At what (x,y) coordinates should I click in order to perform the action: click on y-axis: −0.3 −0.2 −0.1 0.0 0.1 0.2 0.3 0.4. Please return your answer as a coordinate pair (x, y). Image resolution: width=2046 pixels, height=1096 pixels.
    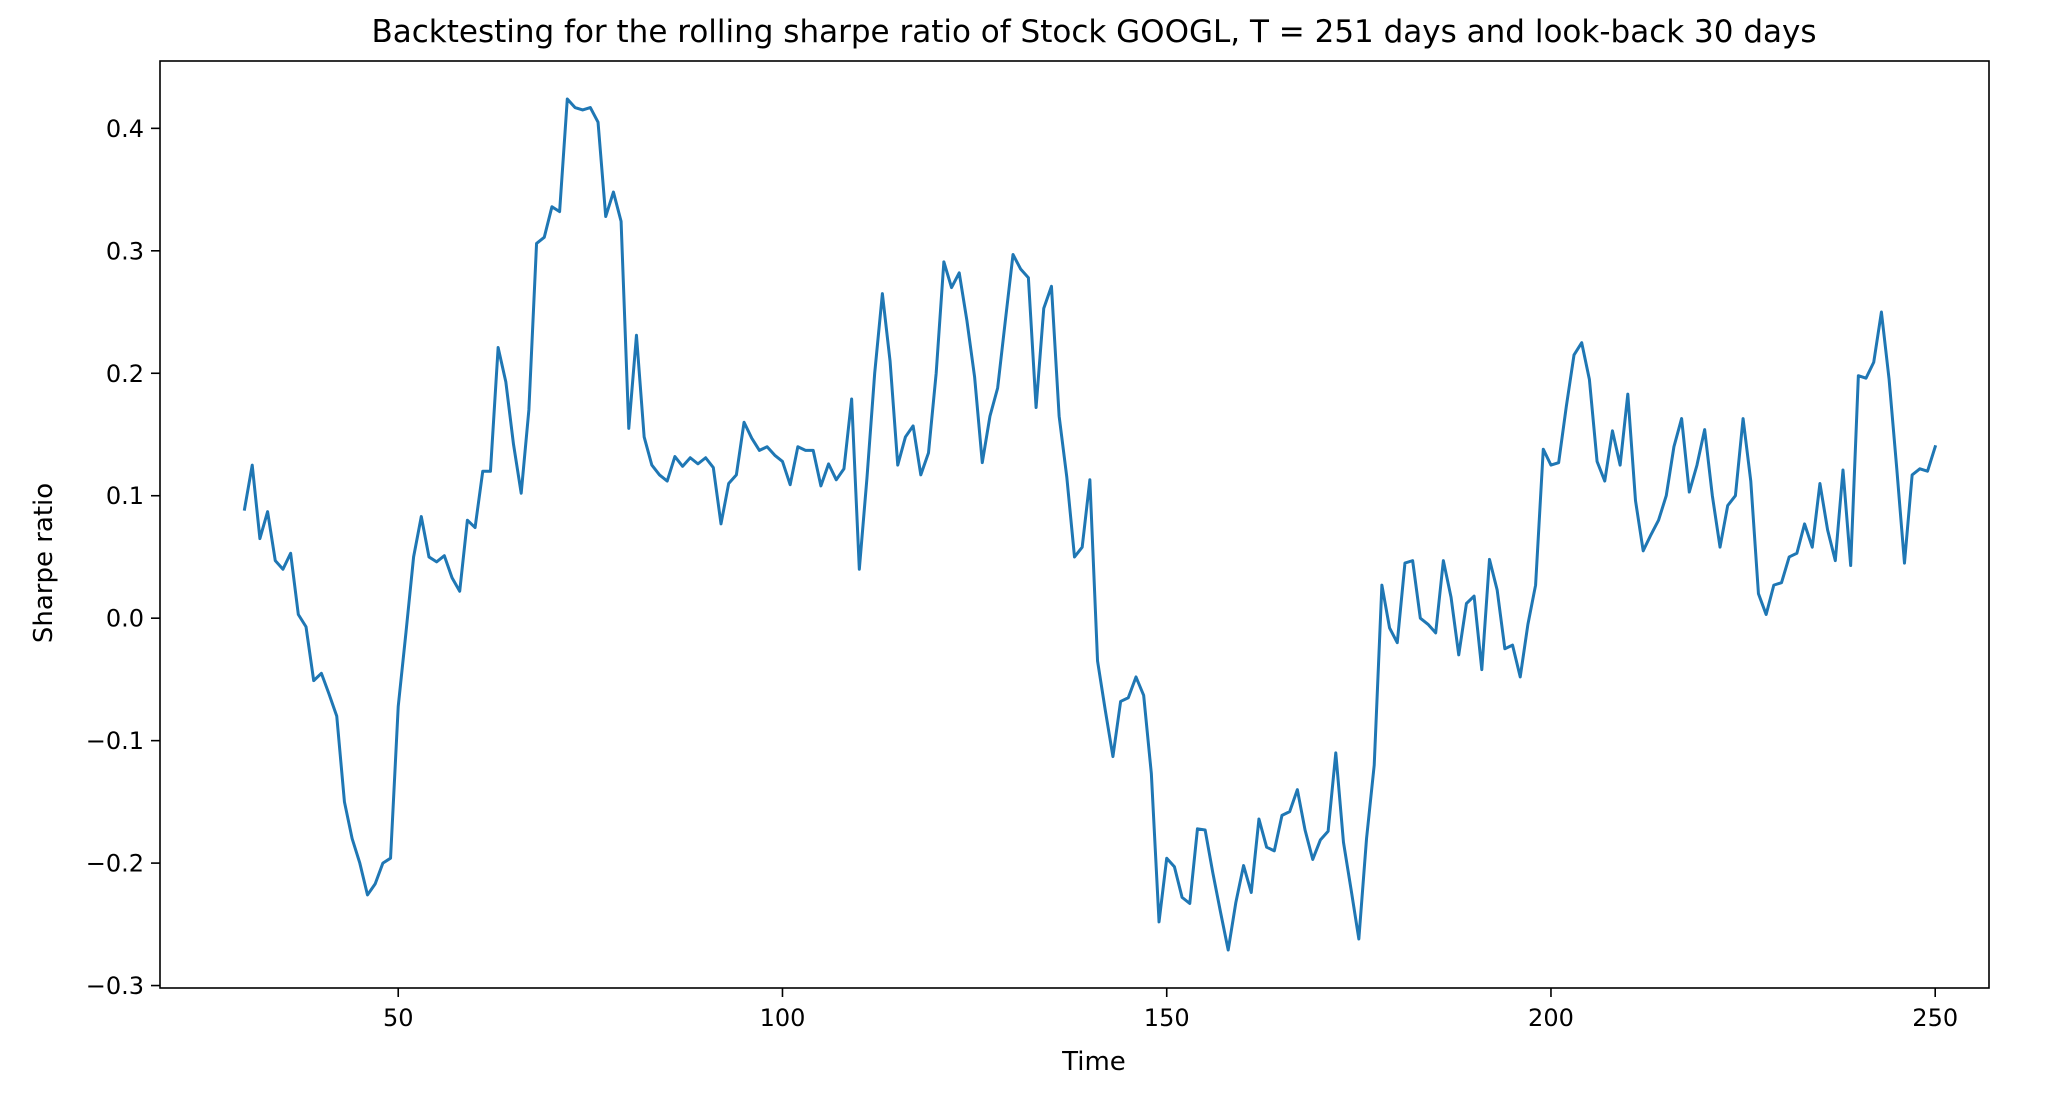
    Looking at the image, I should click on (123, 557).